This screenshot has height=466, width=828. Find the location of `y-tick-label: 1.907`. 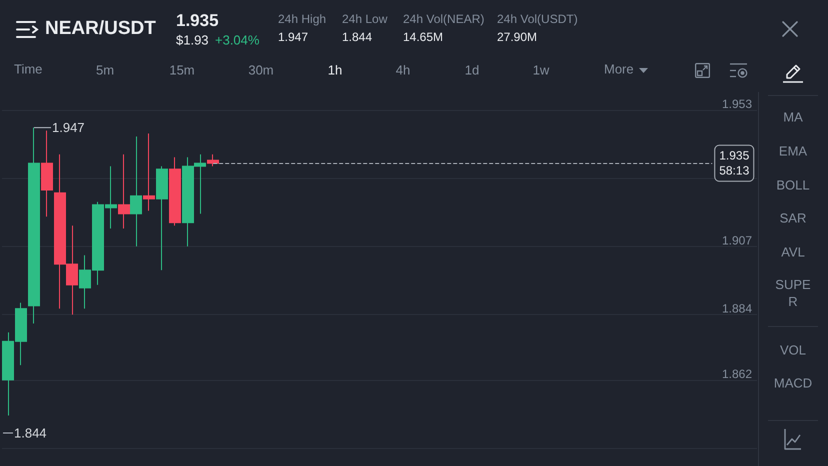

y-tick-label: 1.907 is located at coordinates (737, 240).